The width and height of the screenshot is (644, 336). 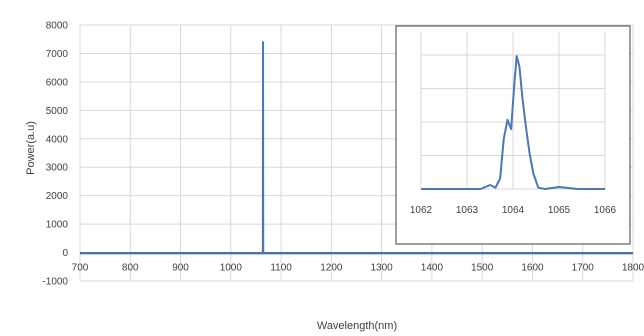 What do you see at coordinates (482, 268) in the screenshot?
I see `x-tick-label: 1500` at bounding box center [482, 268].